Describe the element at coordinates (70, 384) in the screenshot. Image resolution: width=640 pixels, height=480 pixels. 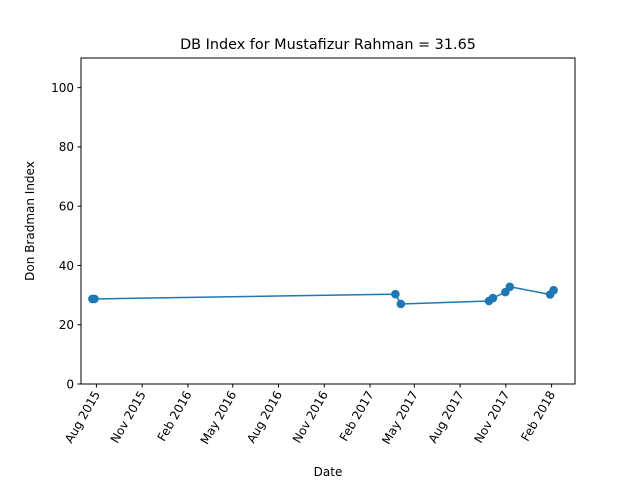
I see `y-tick-label: 0` at that location.